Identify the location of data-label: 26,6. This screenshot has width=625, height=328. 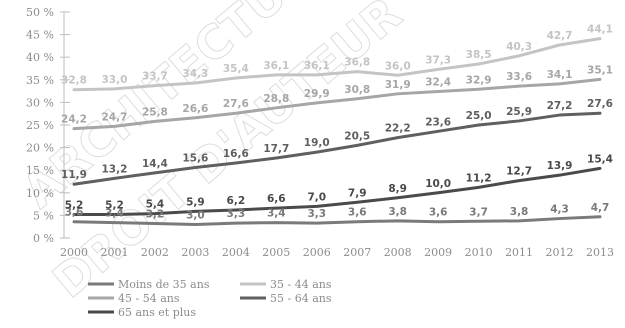
(195, 109).